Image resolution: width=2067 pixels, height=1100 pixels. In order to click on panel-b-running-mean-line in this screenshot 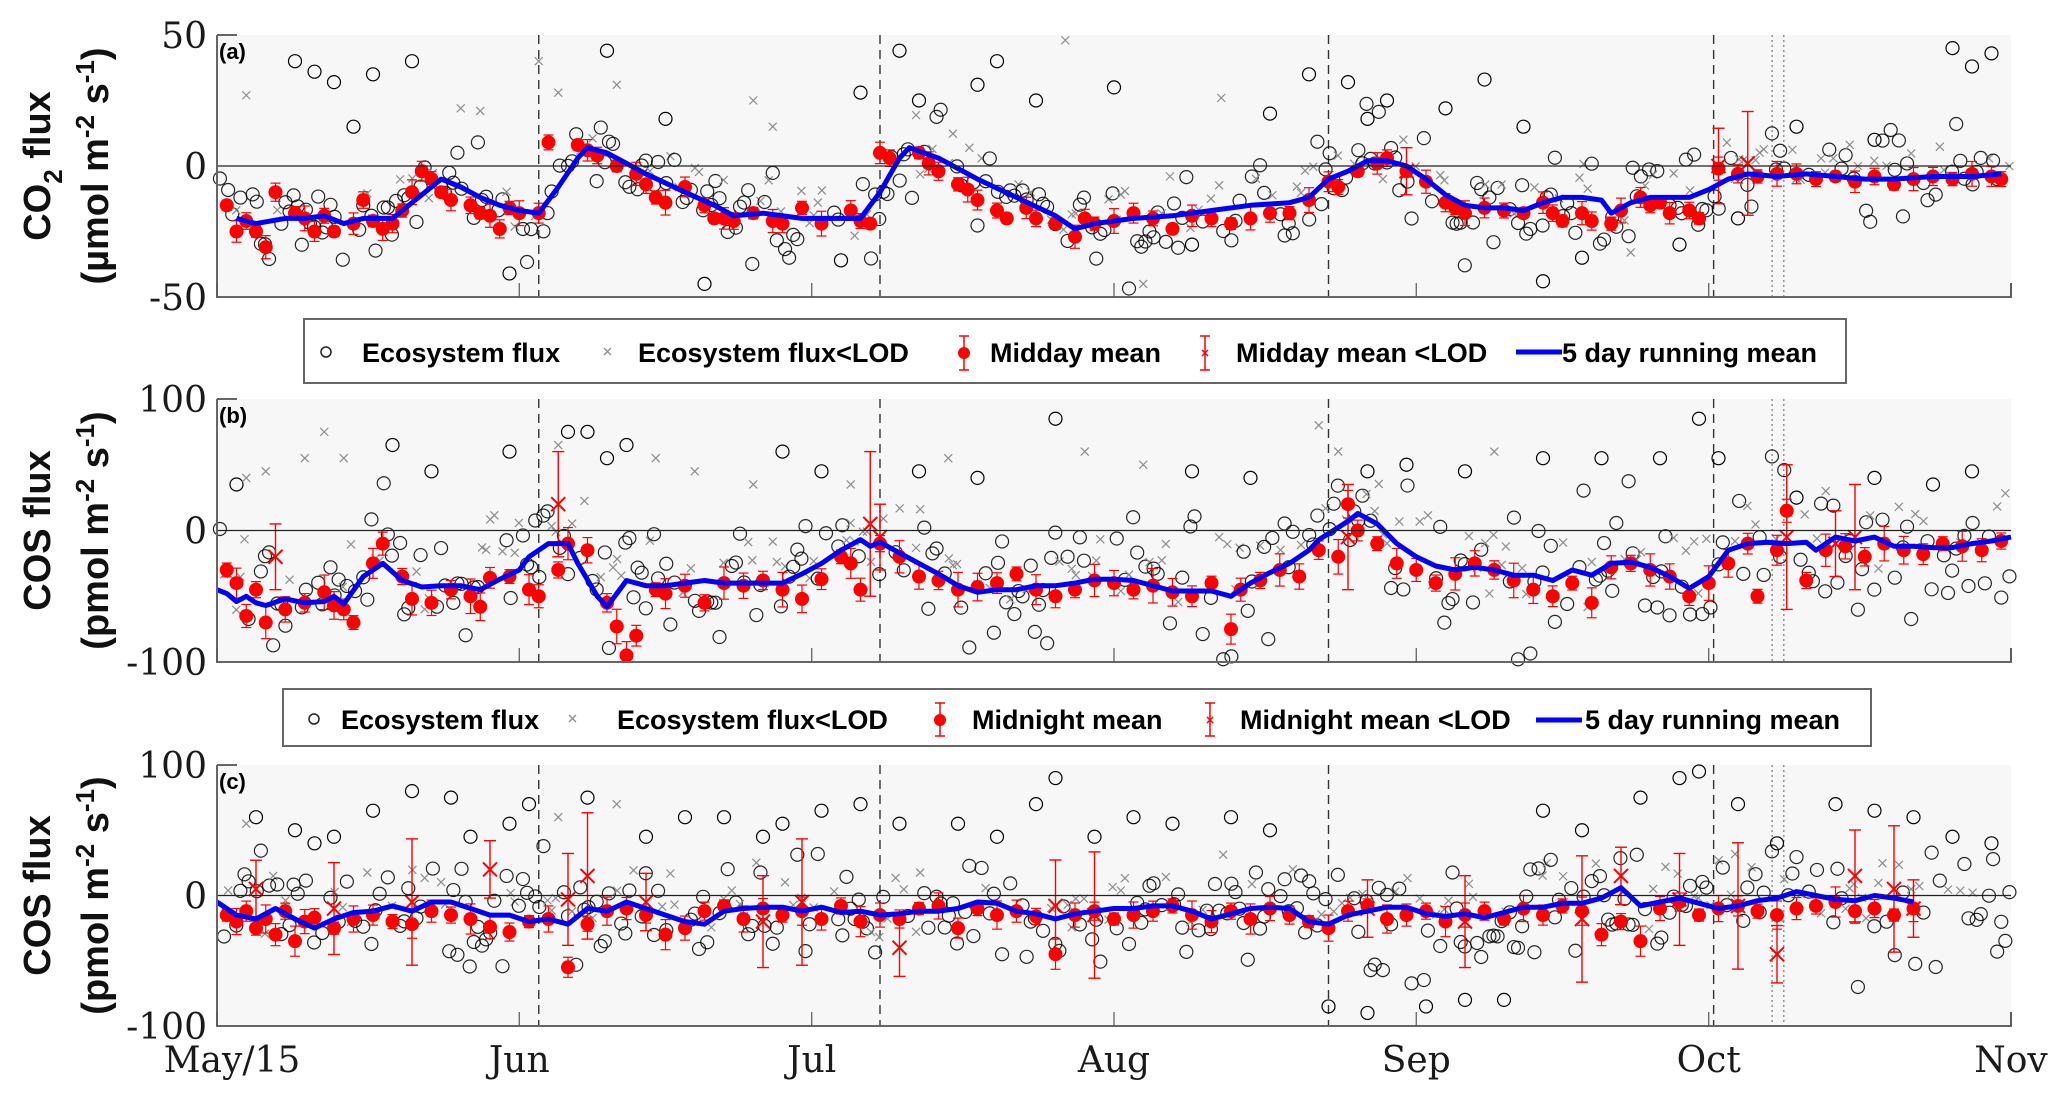, I will do `click(1114, 560)`.